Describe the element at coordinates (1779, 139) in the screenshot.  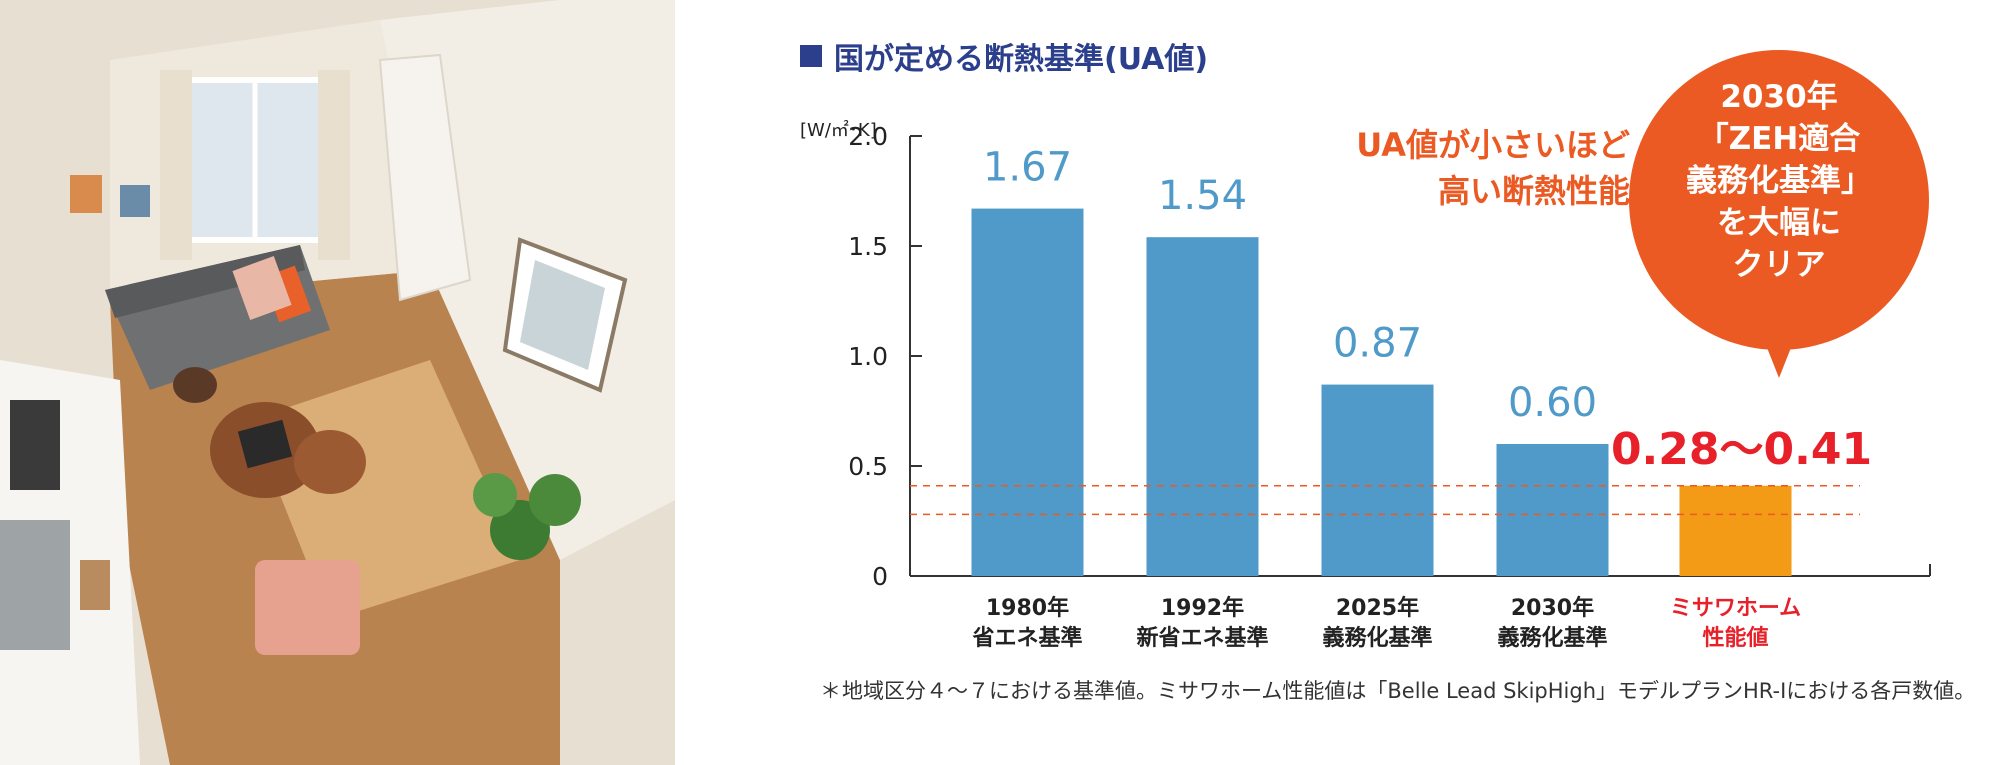
I see `callout-line-2: 「ZEH適合` at that location.